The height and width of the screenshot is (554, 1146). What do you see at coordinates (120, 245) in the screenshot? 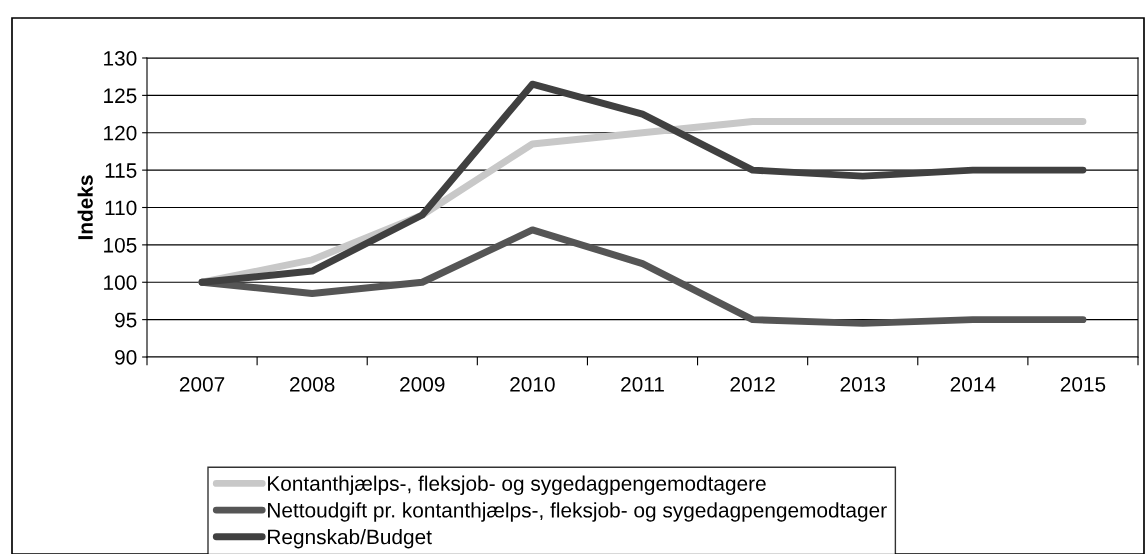
I see `y-tick-label: 105` at bounding box center [120, 245].